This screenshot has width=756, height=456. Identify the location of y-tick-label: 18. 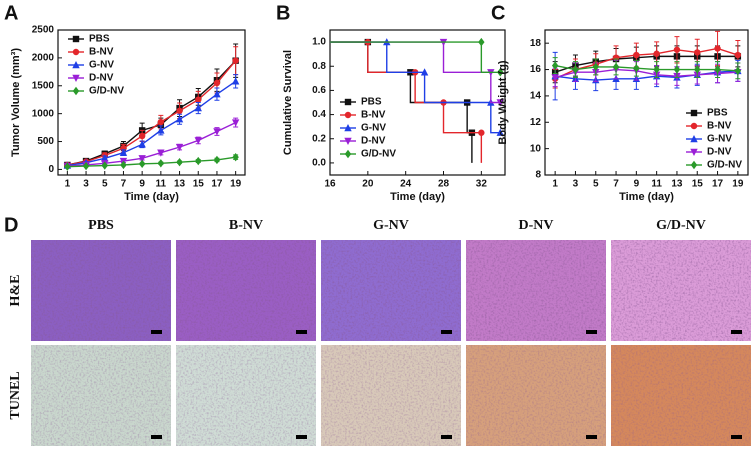
(536, 43).